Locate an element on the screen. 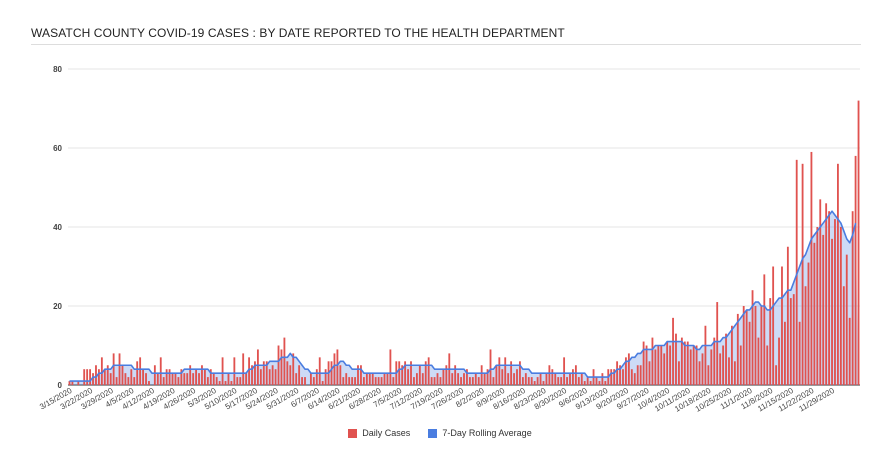 This screenshot has width=880, height=453. y-axis-labels: 0 20 40 60 80 is located at coordinates (57, 227).